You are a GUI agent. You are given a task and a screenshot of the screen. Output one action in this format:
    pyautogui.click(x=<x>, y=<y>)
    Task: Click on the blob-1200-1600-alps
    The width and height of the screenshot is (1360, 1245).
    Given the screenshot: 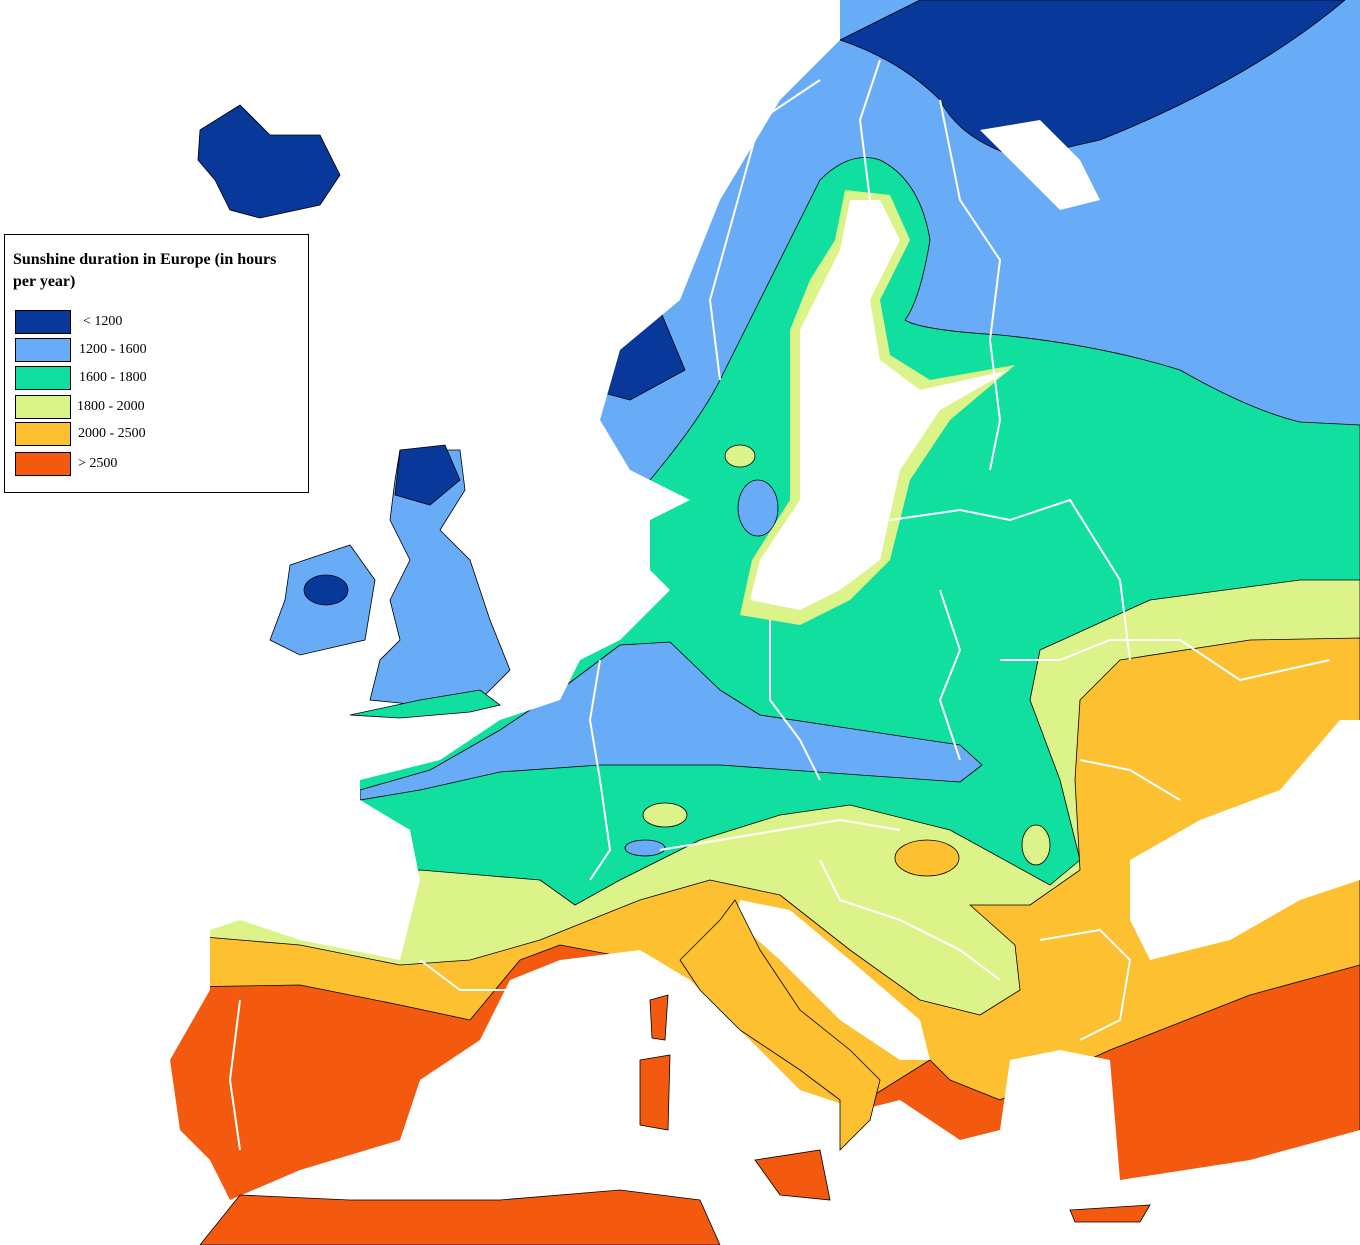 What is the action you would take?
    pyautogui.click(x=645, y=848)
    